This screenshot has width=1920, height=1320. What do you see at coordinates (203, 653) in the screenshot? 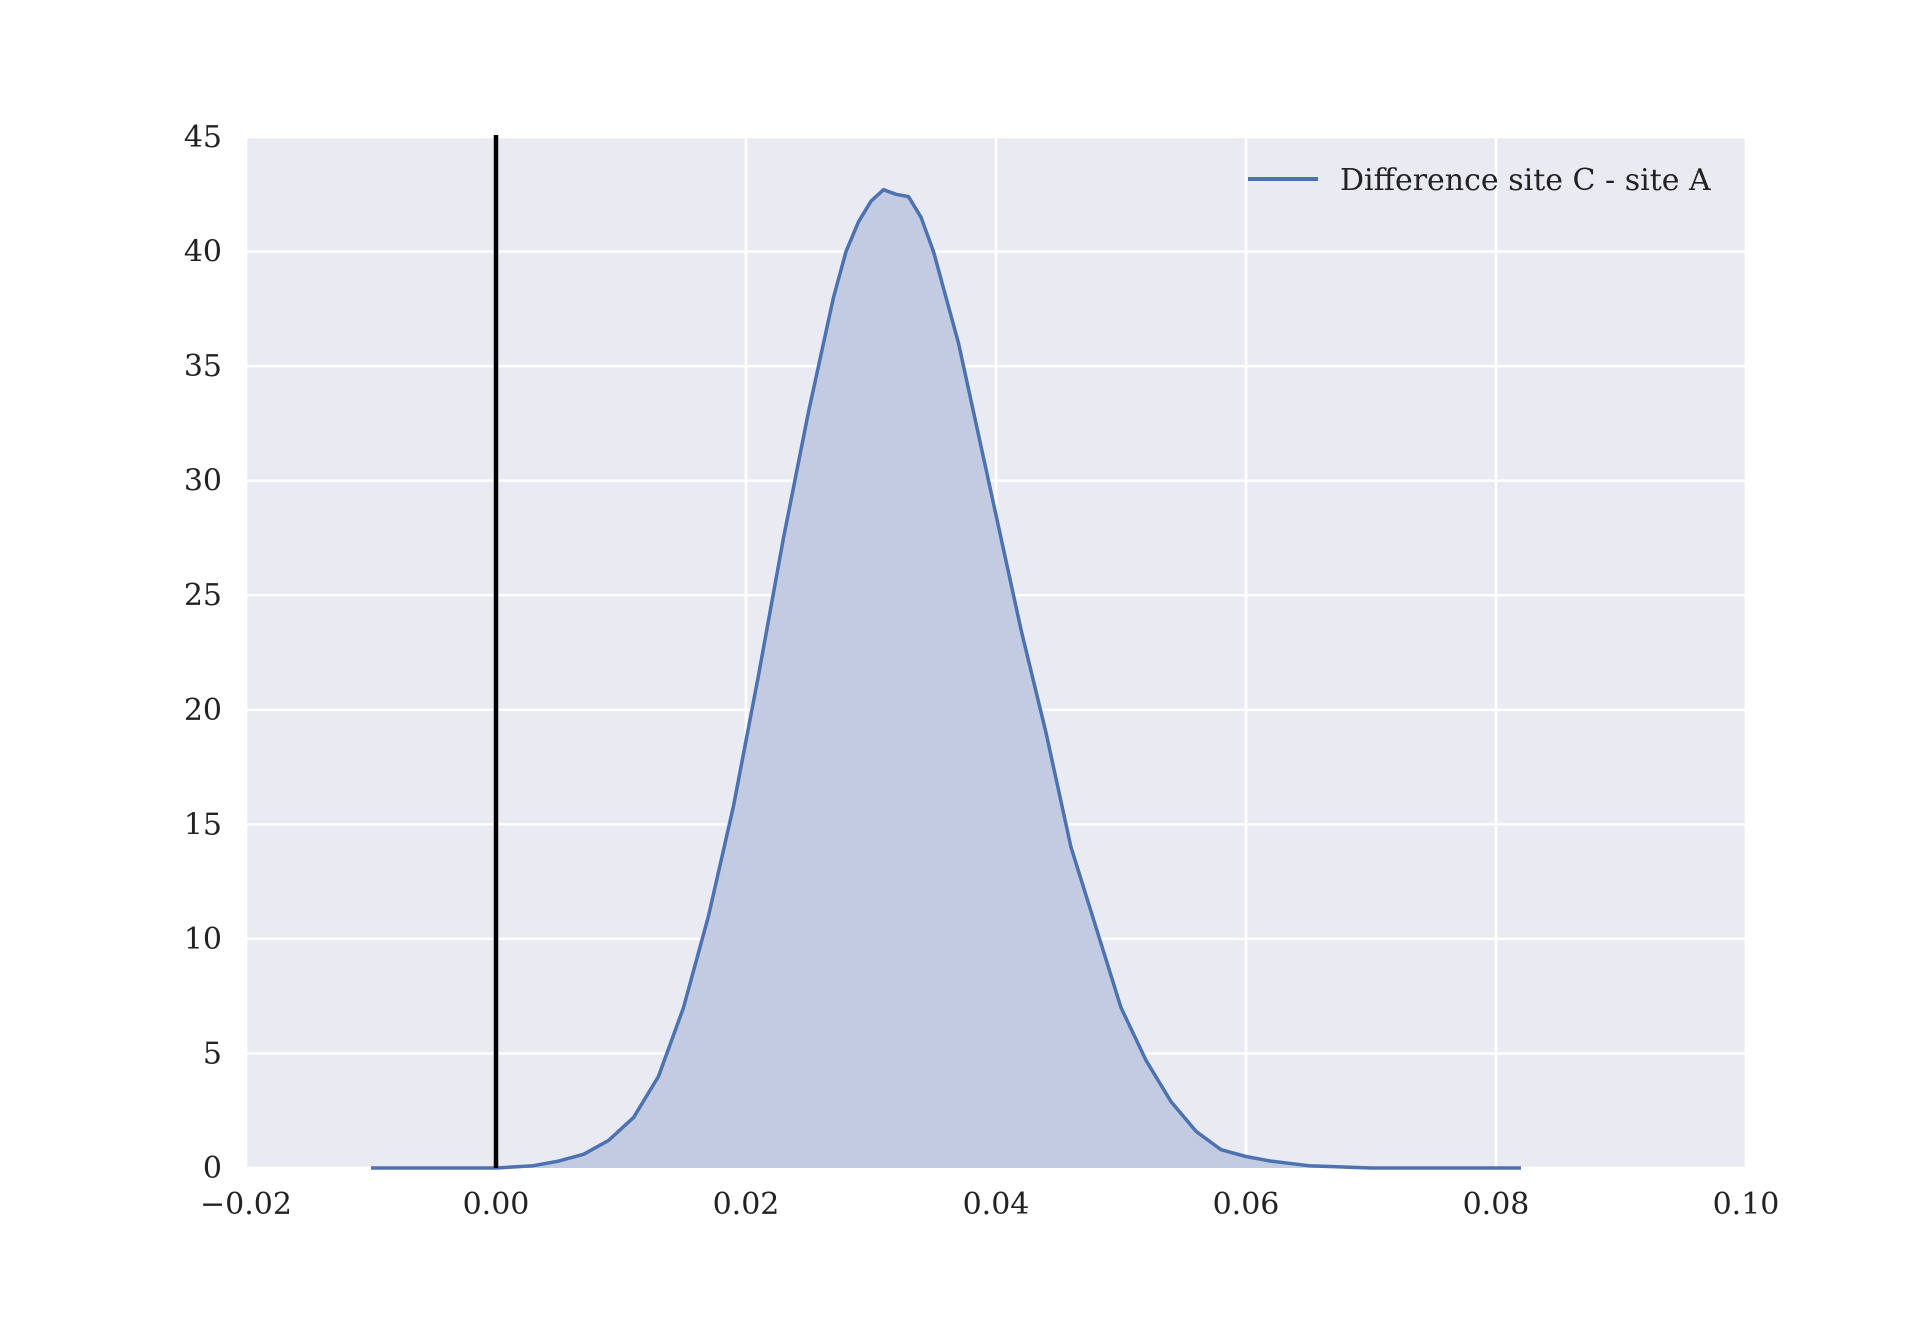
I see `y-axis-ticks: 0 5 10 15 20 25 30 35 40 45` at bounding box center [203, 653].